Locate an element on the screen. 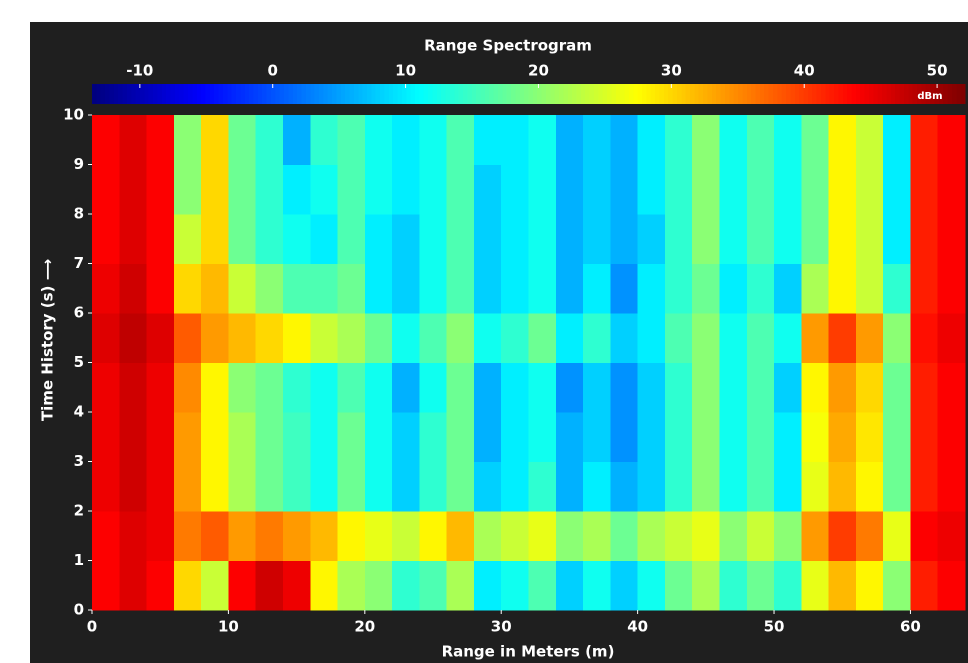  y-tick-label: 2 is located at coordinates (79, 511).